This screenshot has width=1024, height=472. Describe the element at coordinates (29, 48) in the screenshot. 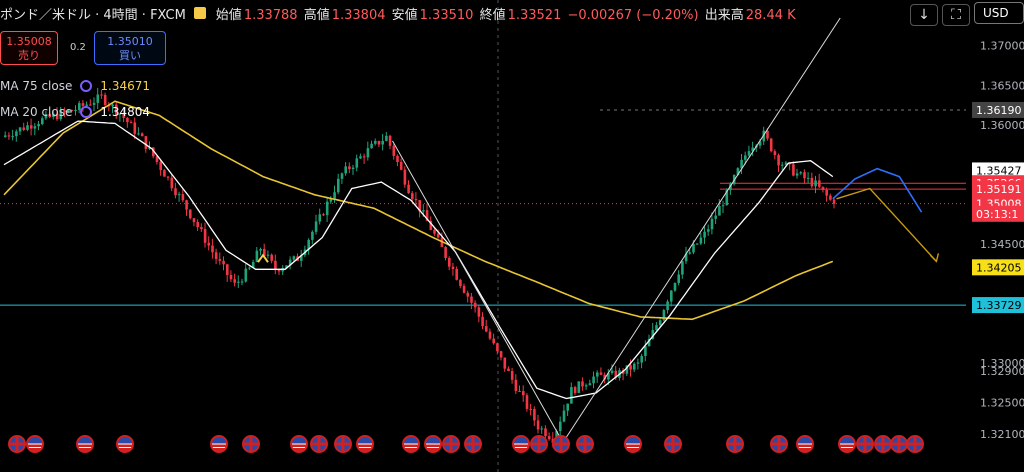

I see `sell-button: 1.35008 売り` at that location.